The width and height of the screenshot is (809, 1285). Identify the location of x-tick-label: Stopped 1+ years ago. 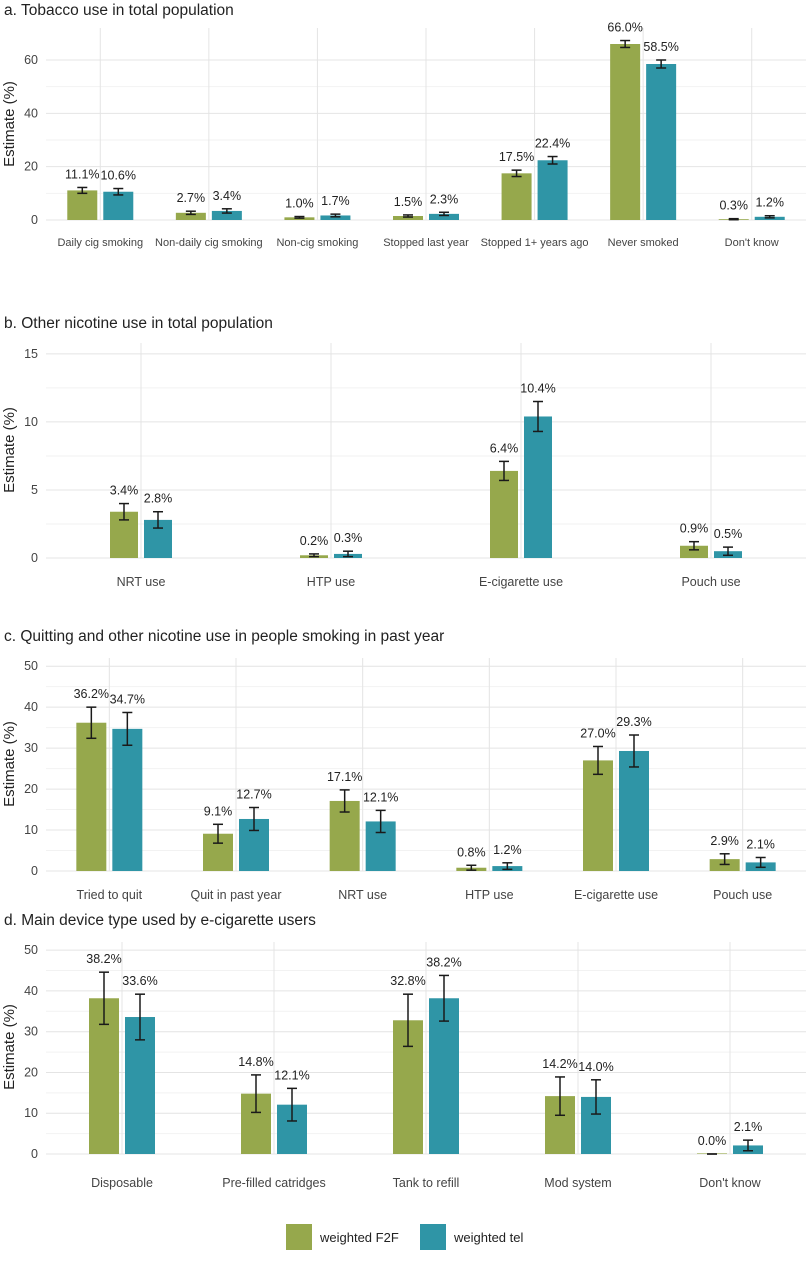
(535, 243).